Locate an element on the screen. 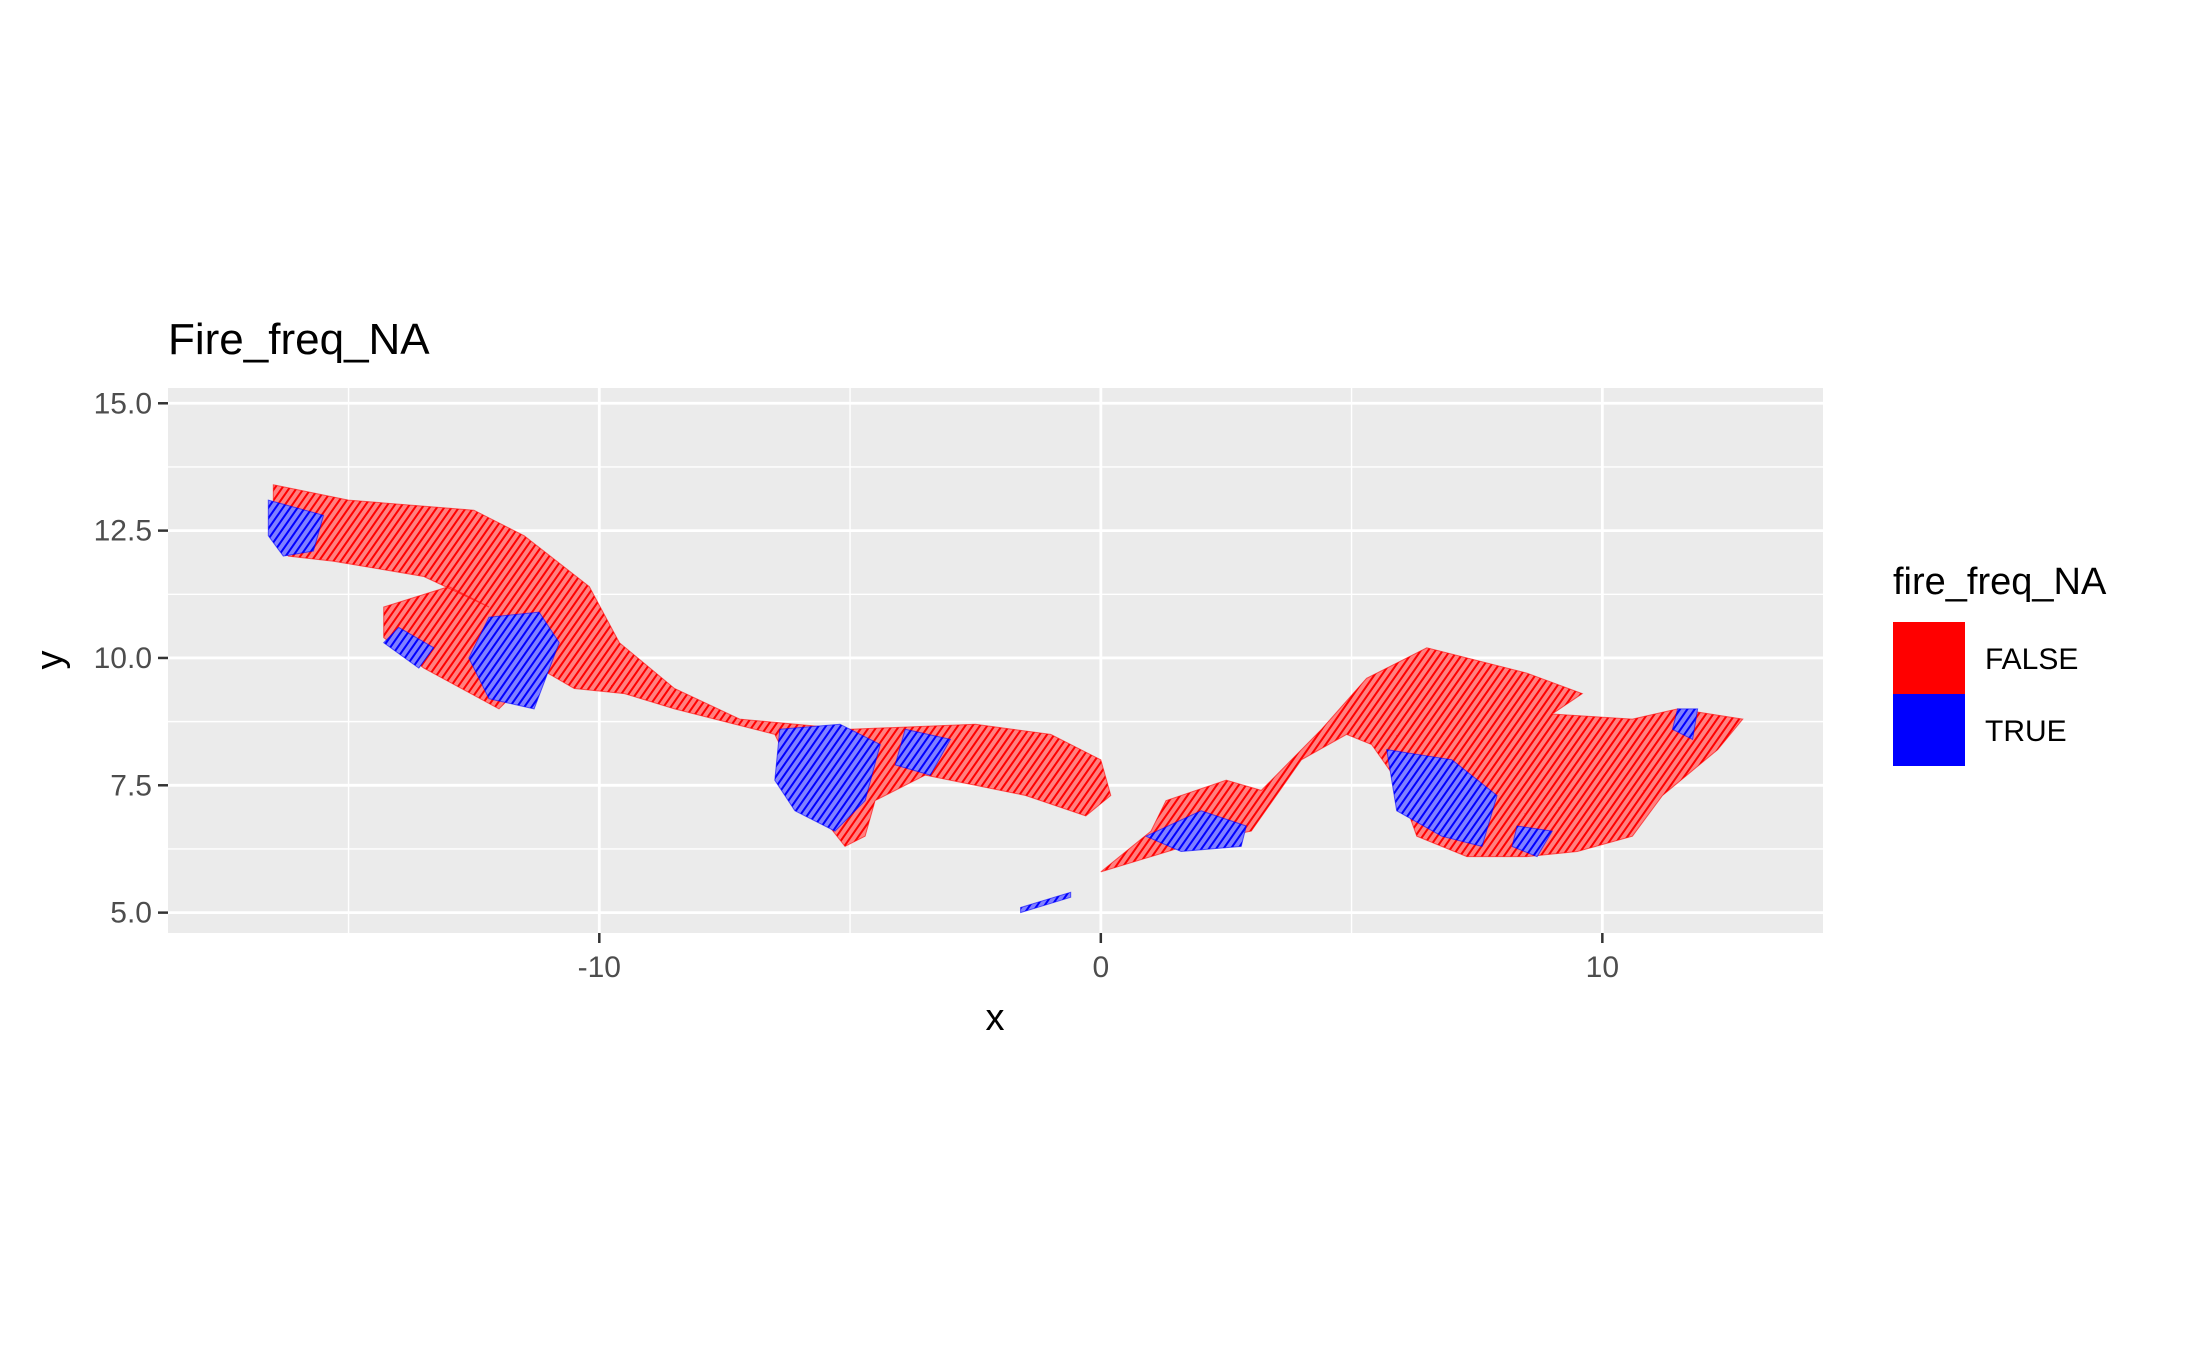 The width and height of the screenshot is (2186, 1350). legend-title: fire_freq_NA is located at coordinates (2000, 582).